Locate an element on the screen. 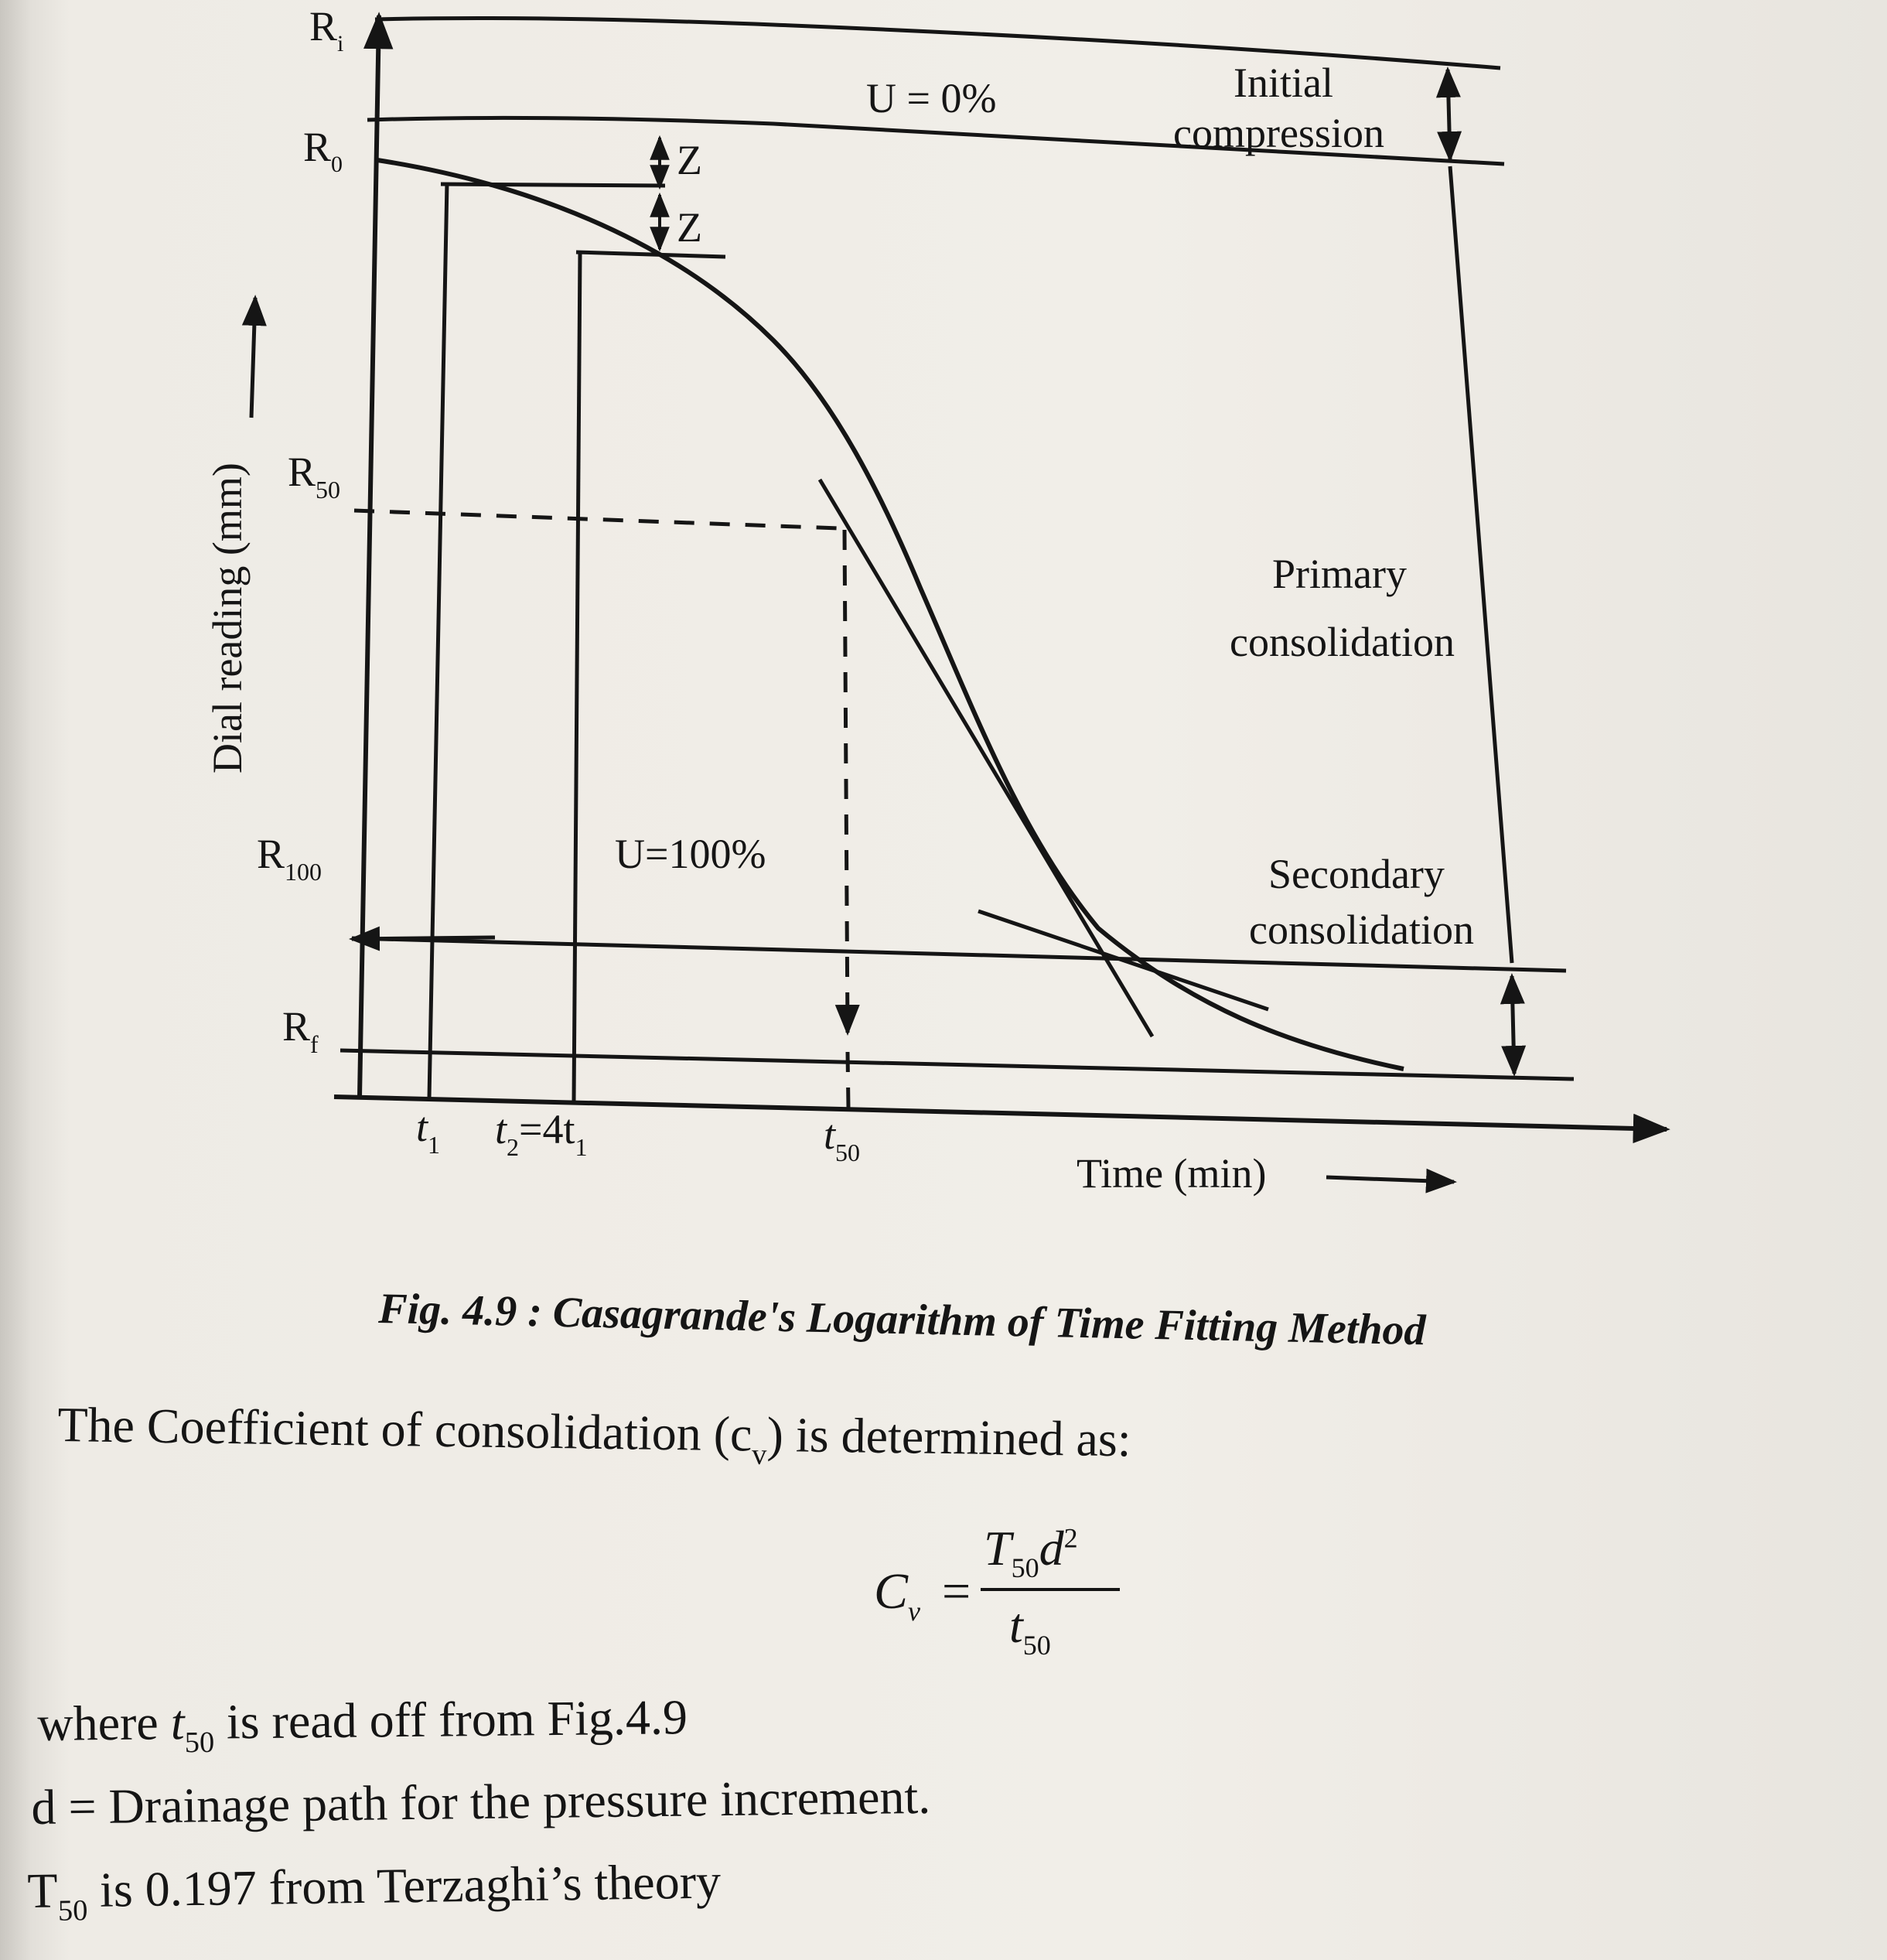 The height and width of the screenshot is (1960, 1887). primary-consolidation-bracket is located at coordinates (1481, 565).